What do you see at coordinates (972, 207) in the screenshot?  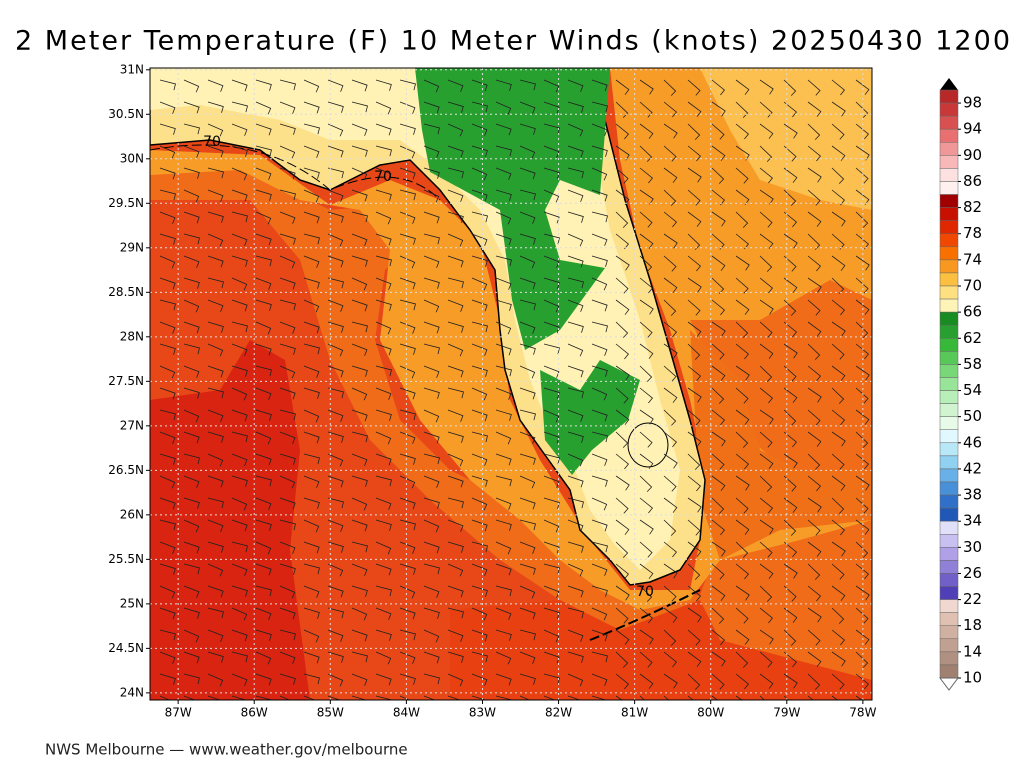 I see `colorbar-label: 82` at bounding box center [972, 207].